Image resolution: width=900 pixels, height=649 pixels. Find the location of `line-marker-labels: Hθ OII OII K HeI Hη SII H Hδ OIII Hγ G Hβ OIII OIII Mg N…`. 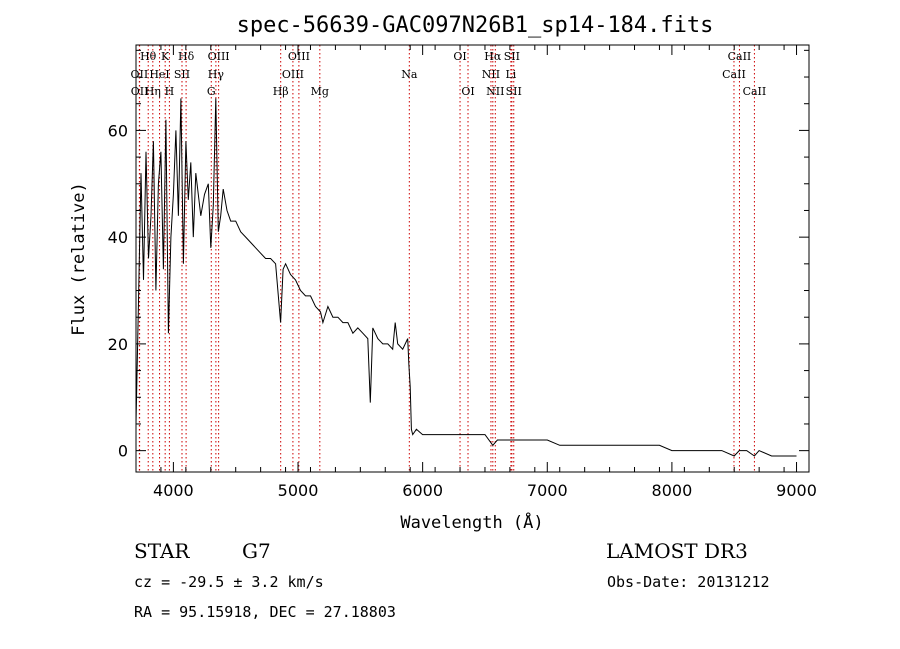

line-marker-labels: Hθ OII OII K HeI Hη SII H Hδ OIII Hγ G Hβ OIII OIII Mg N… is located at coordinates (449, 74).